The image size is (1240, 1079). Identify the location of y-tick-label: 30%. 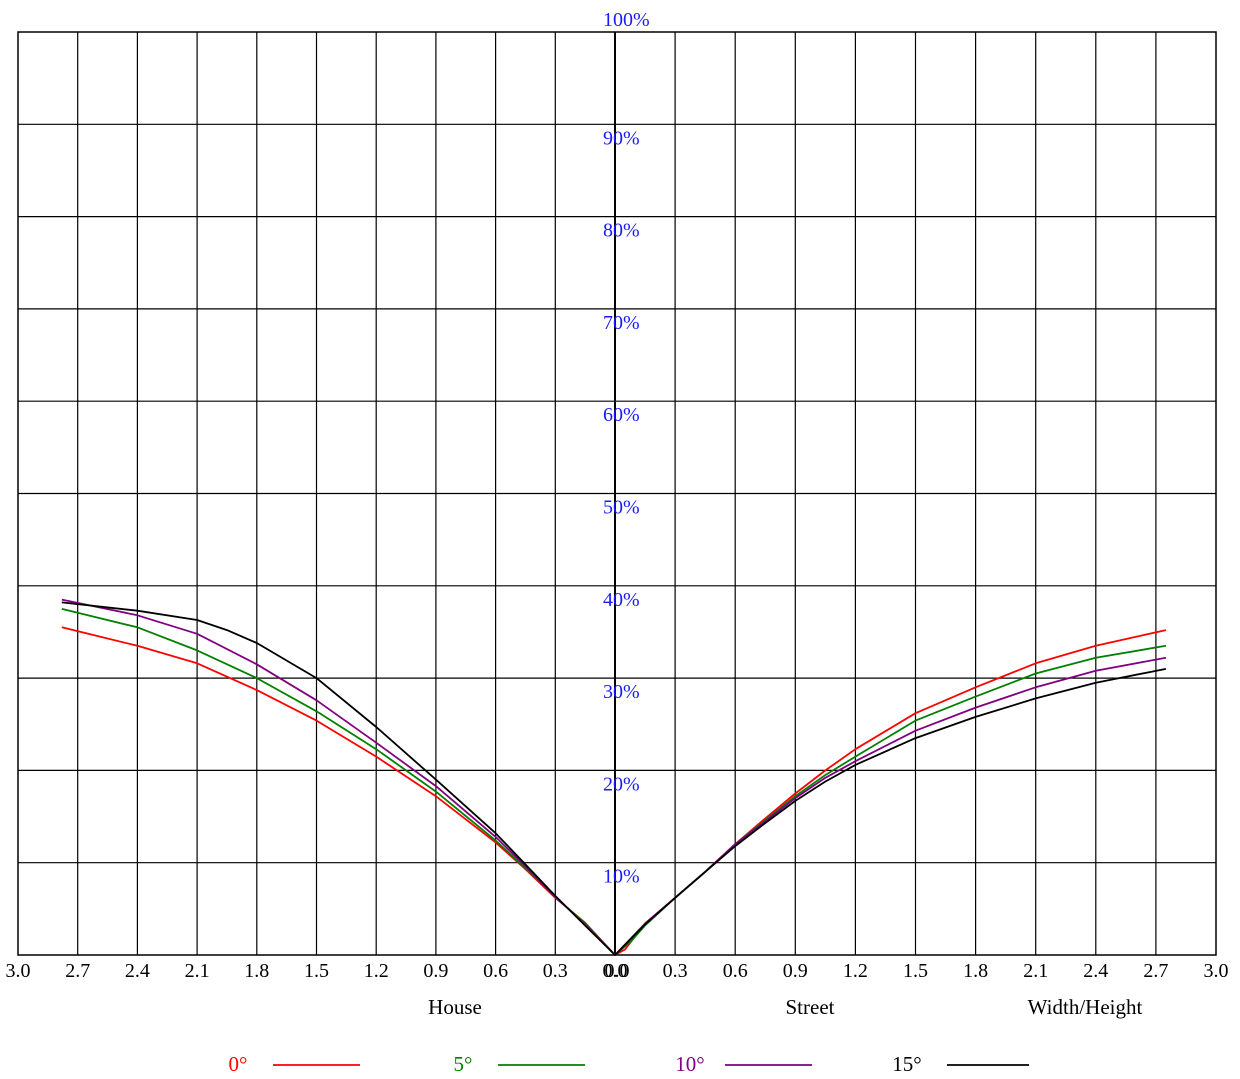
(621, 692).